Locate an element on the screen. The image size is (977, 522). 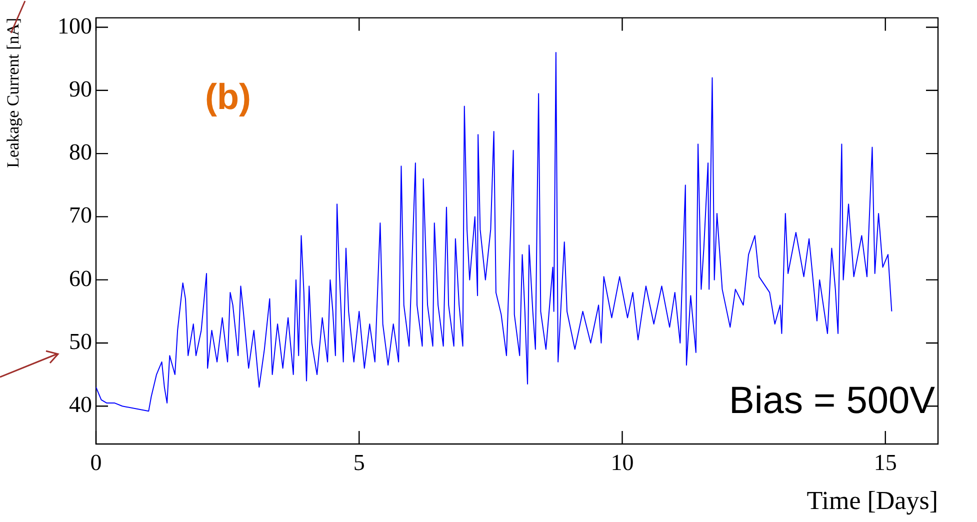
y-tick-label: 100 is located at coordinates (75, 25).